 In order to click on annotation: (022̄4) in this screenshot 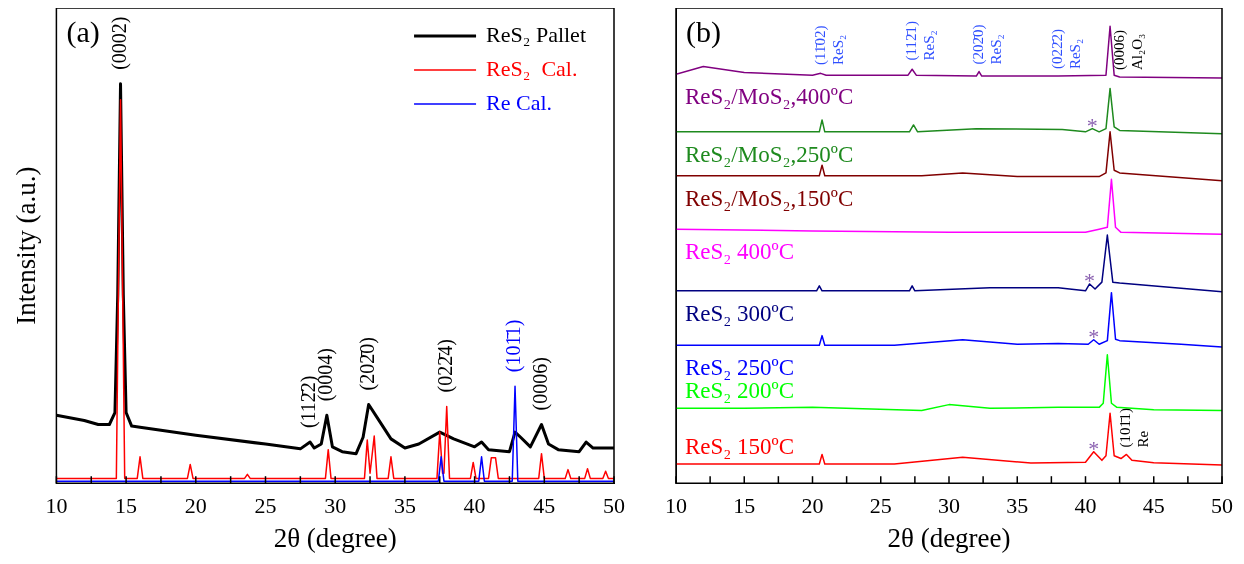, I will do `click(445, 366)`.